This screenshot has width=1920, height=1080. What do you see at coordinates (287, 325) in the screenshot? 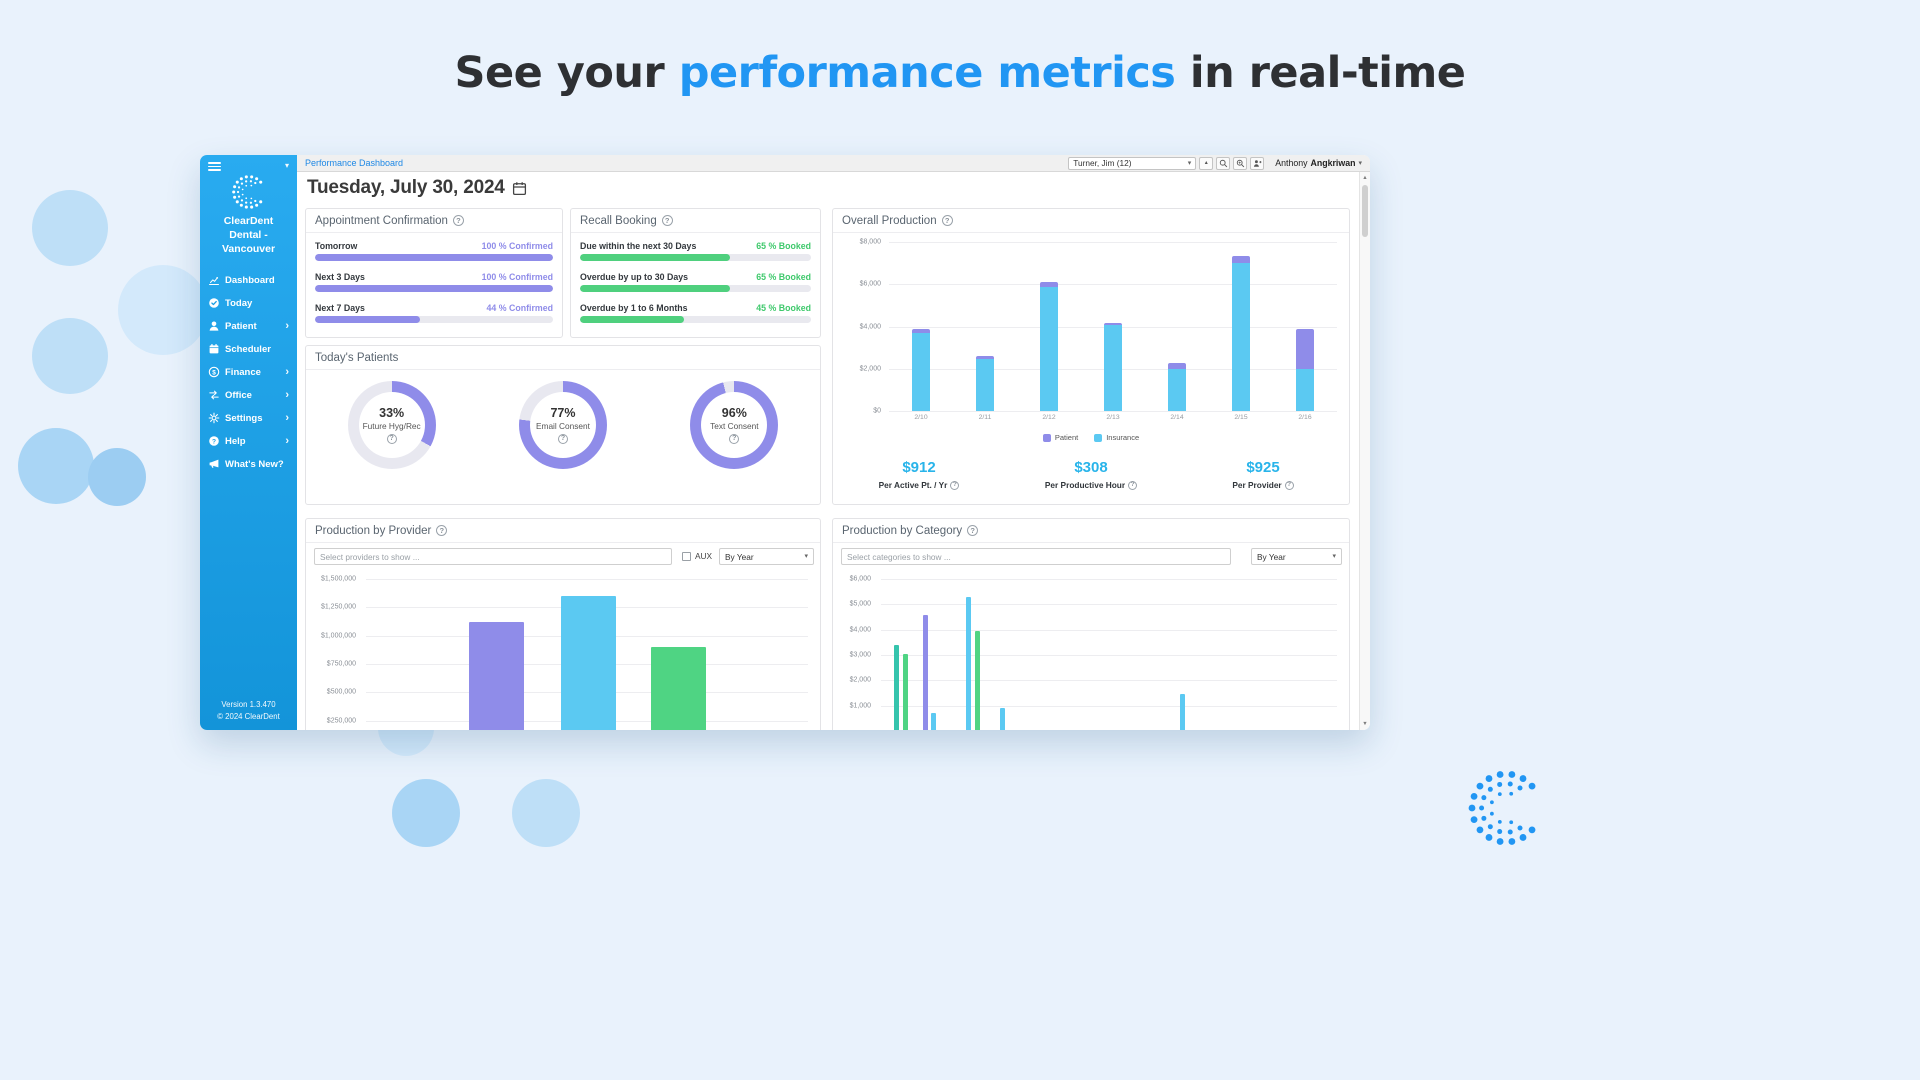
I see `chevron-right-icon: ›` at bounding box center [287, 325].